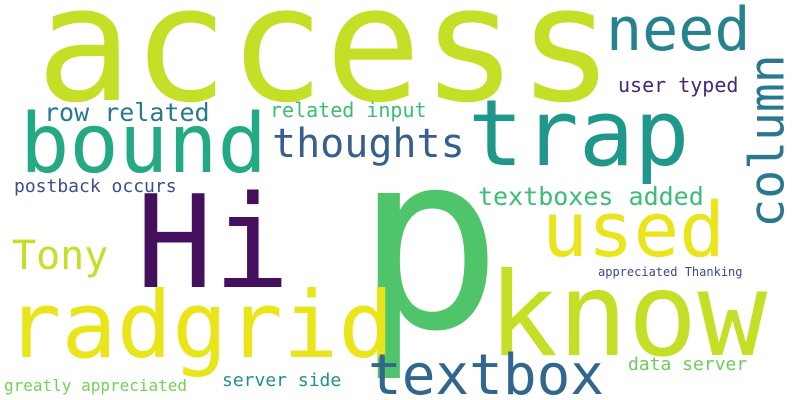 The width and height of the screenshot is (800, 400). What do you see at coordinates (348, 110) in the screenshot?
I see `word-related-input: related input` at bounding box center [348, 110].